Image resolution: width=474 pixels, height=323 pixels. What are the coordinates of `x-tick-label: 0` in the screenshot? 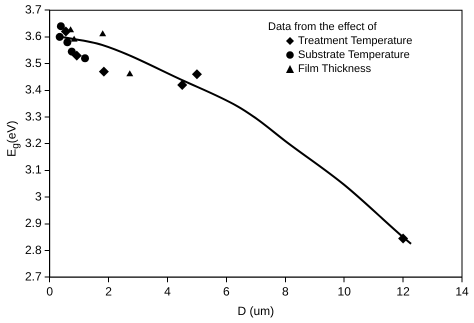 It's located at (50, 291).